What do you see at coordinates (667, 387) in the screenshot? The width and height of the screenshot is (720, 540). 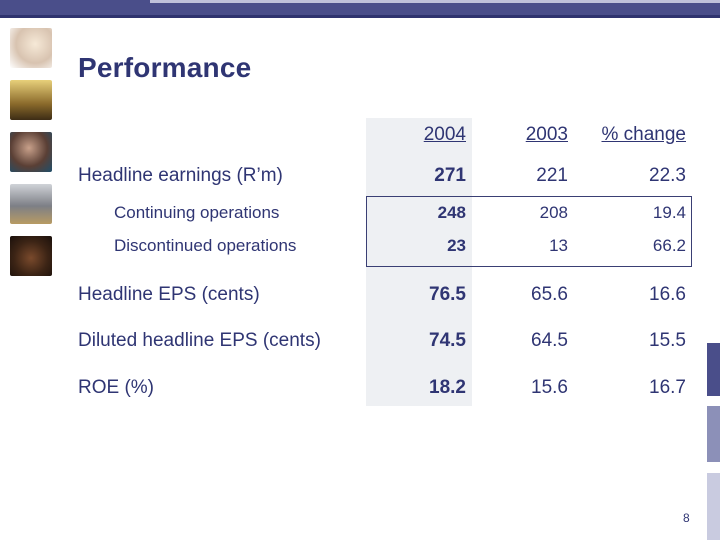 I see `cell-roe-change: 16.7` at bounding box center [667, 387].